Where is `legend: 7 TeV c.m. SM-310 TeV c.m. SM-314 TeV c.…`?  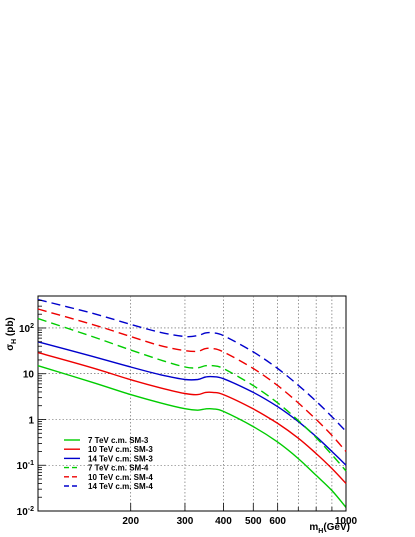
legend: 7 TeV c.m. SM-310 TeV c.m. SM-314 TeV c.… is located at coordinates (108, 463).